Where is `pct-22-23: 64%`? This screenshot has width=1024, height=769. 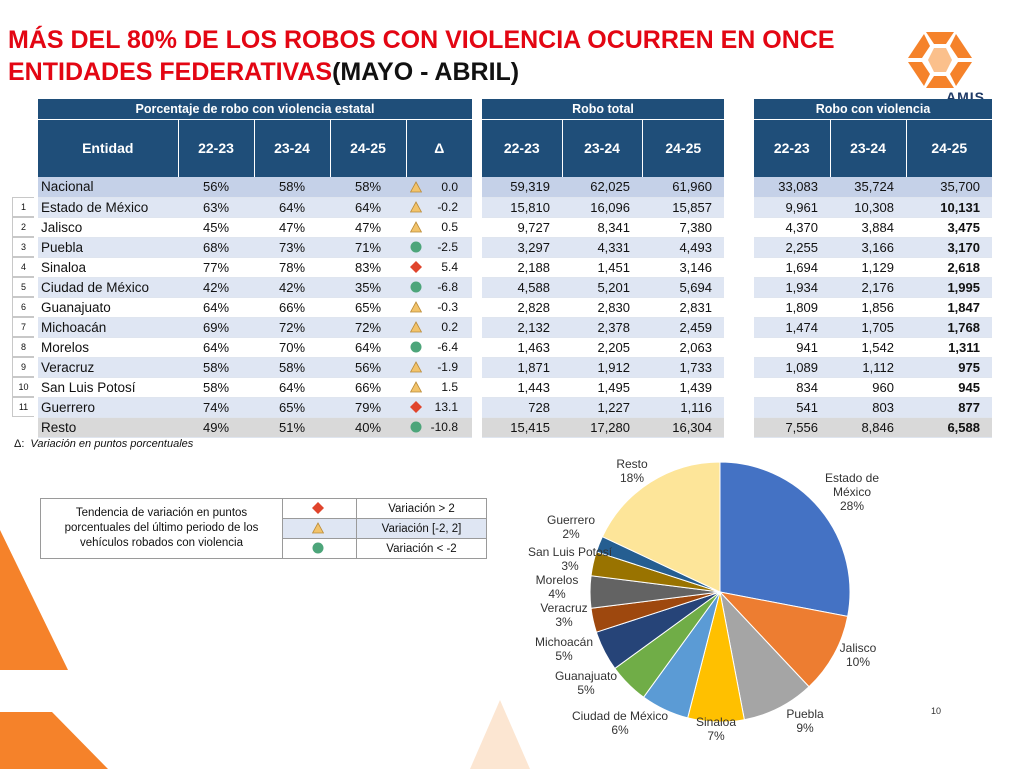
pct-22-23: 64% is located at coordinates (216, 347).